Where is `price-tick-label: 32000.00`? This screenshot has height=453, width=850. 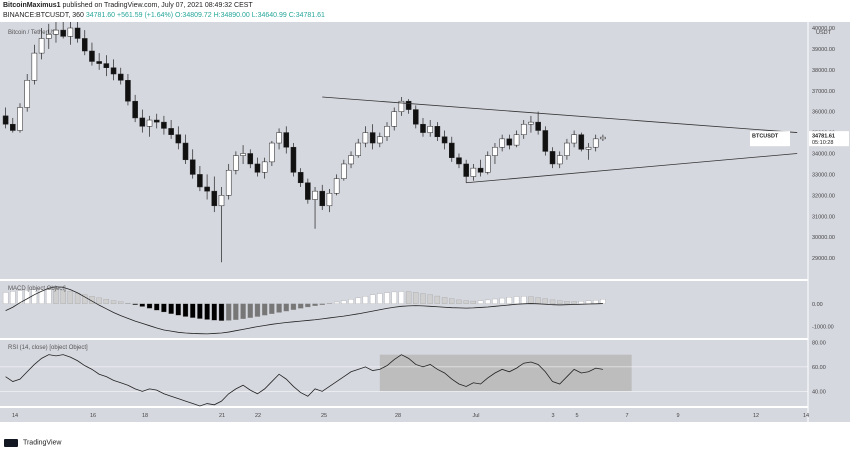
price-tick-label: 32000.00 is located at coordinates (823, 196).